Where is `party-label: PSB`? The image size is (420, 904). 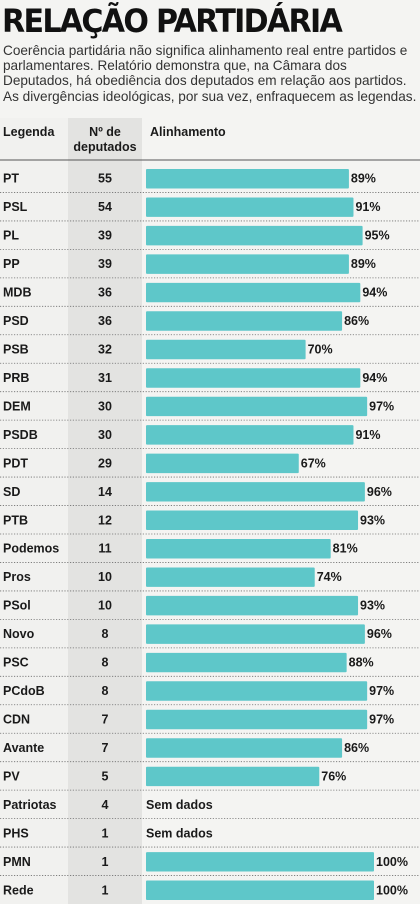
party-label: PSB is located at coordinates (16, 350).